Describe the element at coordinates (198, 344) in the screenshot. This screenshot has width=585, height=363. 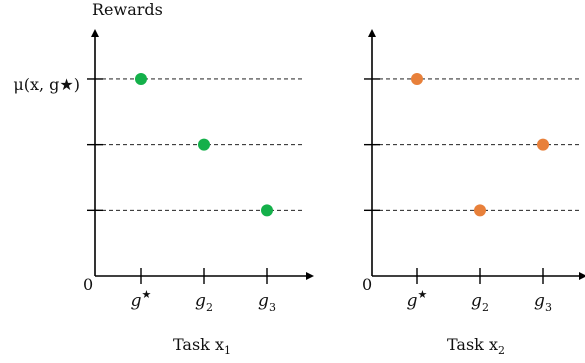
I see `x-axis-title-1-text: Task x` at that location.